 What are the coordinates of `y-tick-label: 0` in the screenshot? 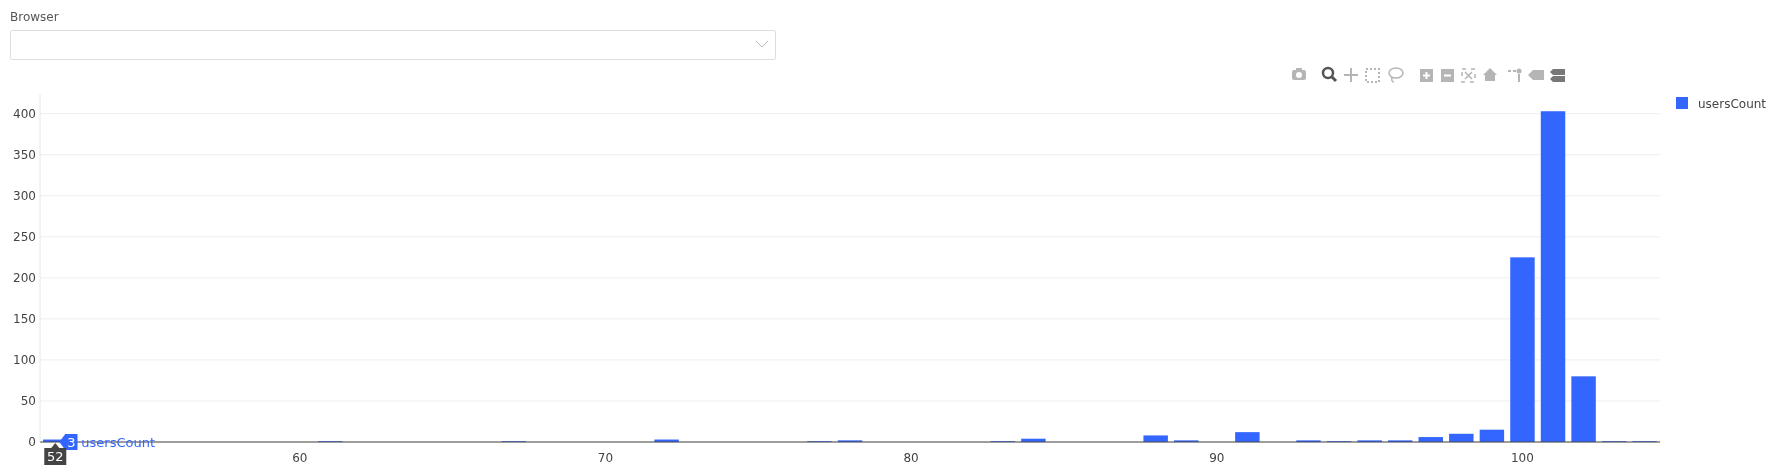 It's located at (32, 442).